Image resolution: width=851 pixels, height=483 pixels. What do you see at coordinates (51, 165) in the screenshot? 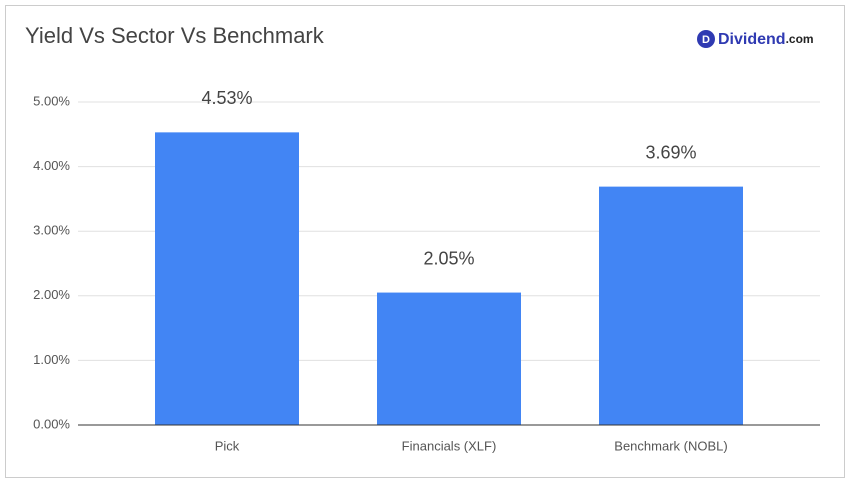
I see `y-tick-label: 4.00%` at bounding box center [51, 165].